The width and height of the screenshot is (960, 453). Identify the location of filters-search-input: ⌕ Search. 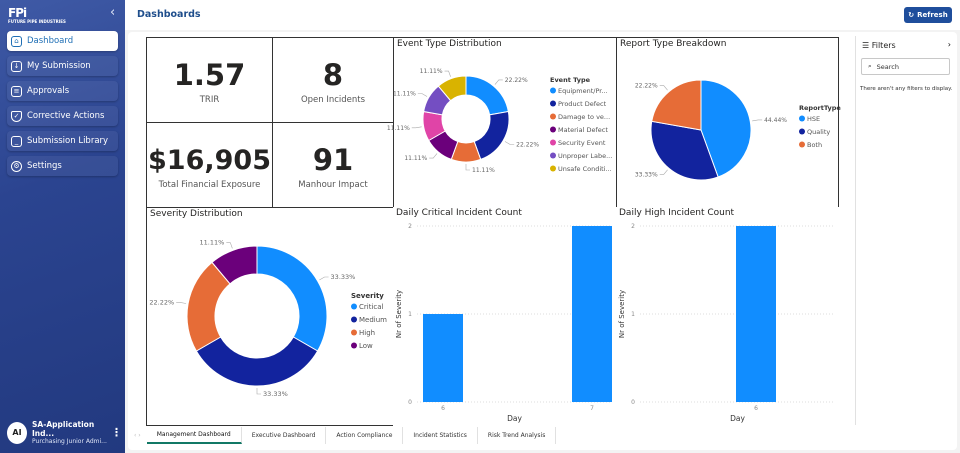
(905, 66).